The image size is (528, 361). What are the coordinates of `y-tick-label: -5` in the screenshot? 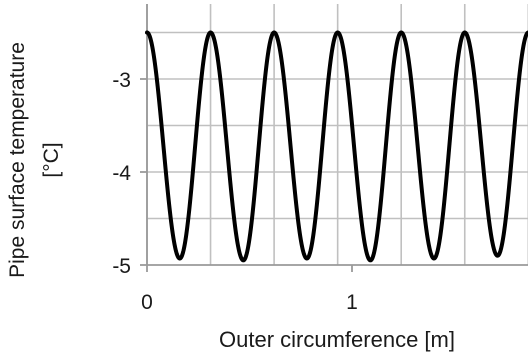 It's located at (121, 266).